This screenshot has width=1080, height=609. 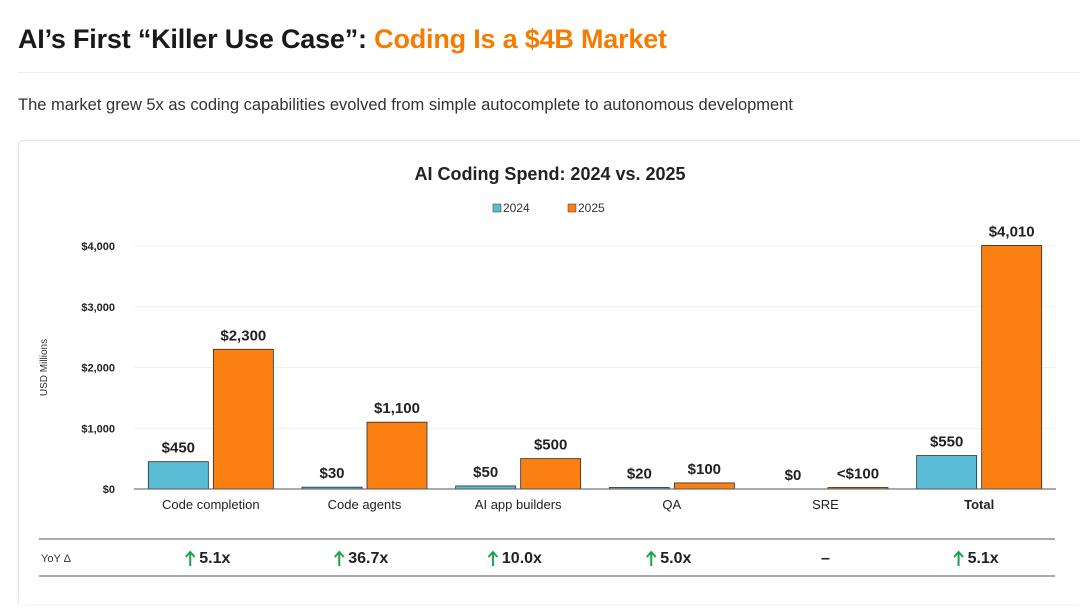 What do you see at coordinates (550, 445) in the screenshot?
I see `bar-value-label-2025: $500` at bounding box center [550, 445].